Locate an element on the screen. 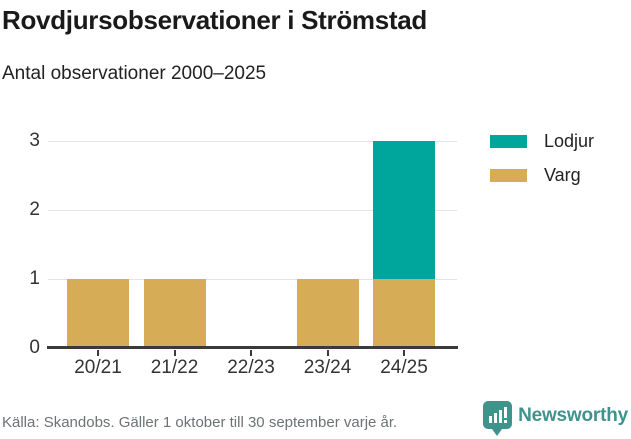  bar-segment-lodjur is located at coordinates (404, 210).